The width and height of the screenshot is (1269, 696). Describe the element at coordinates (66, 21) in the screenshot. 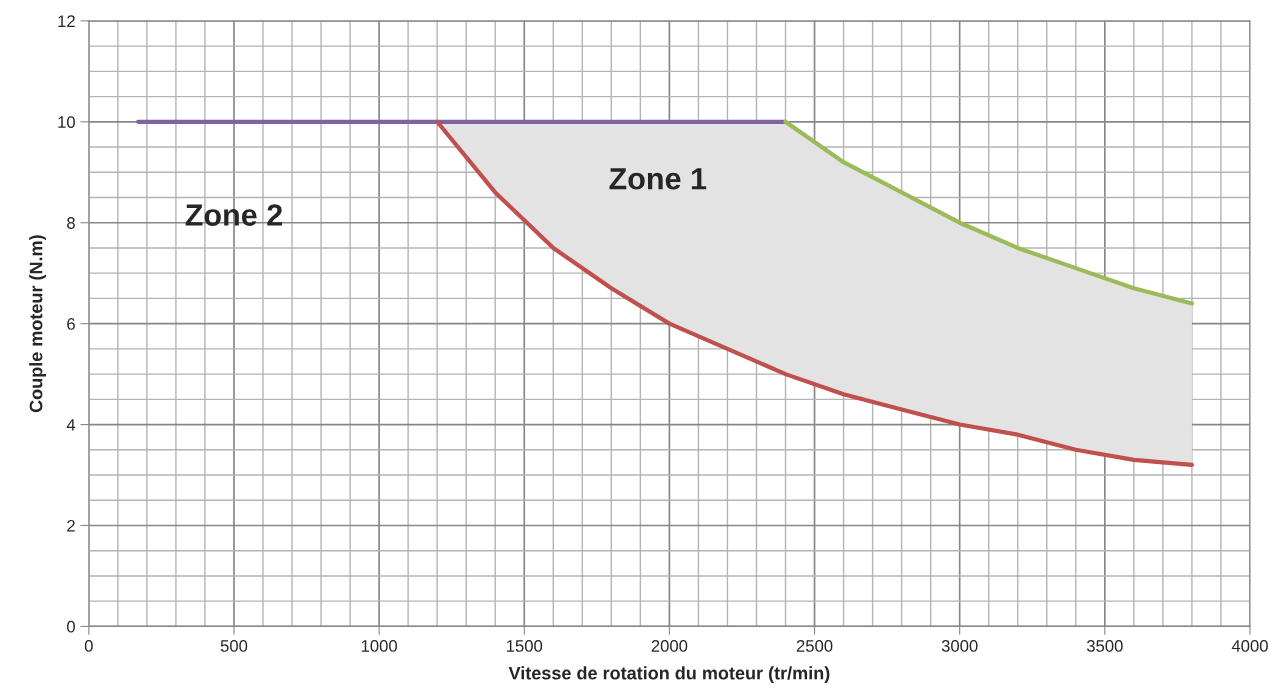

I see `y-tick-label: 12` at that location.